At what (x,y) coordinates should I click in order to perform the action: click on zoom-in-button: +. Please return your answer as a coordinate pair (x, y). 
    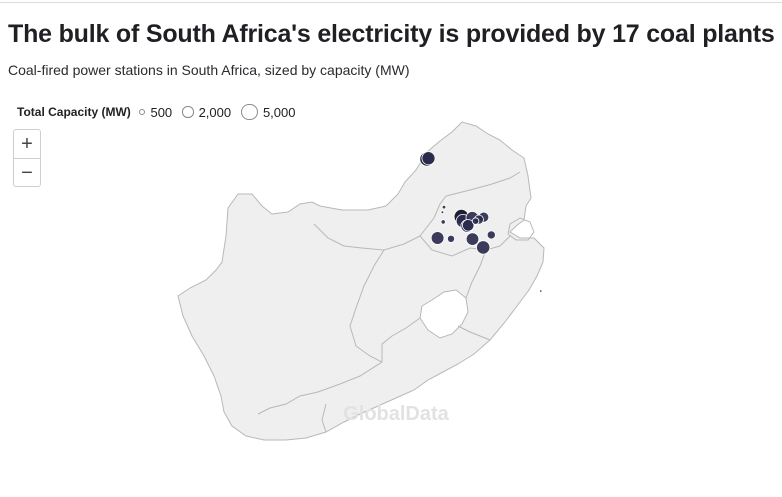
    Looking at the image, I should click on (27, 144).